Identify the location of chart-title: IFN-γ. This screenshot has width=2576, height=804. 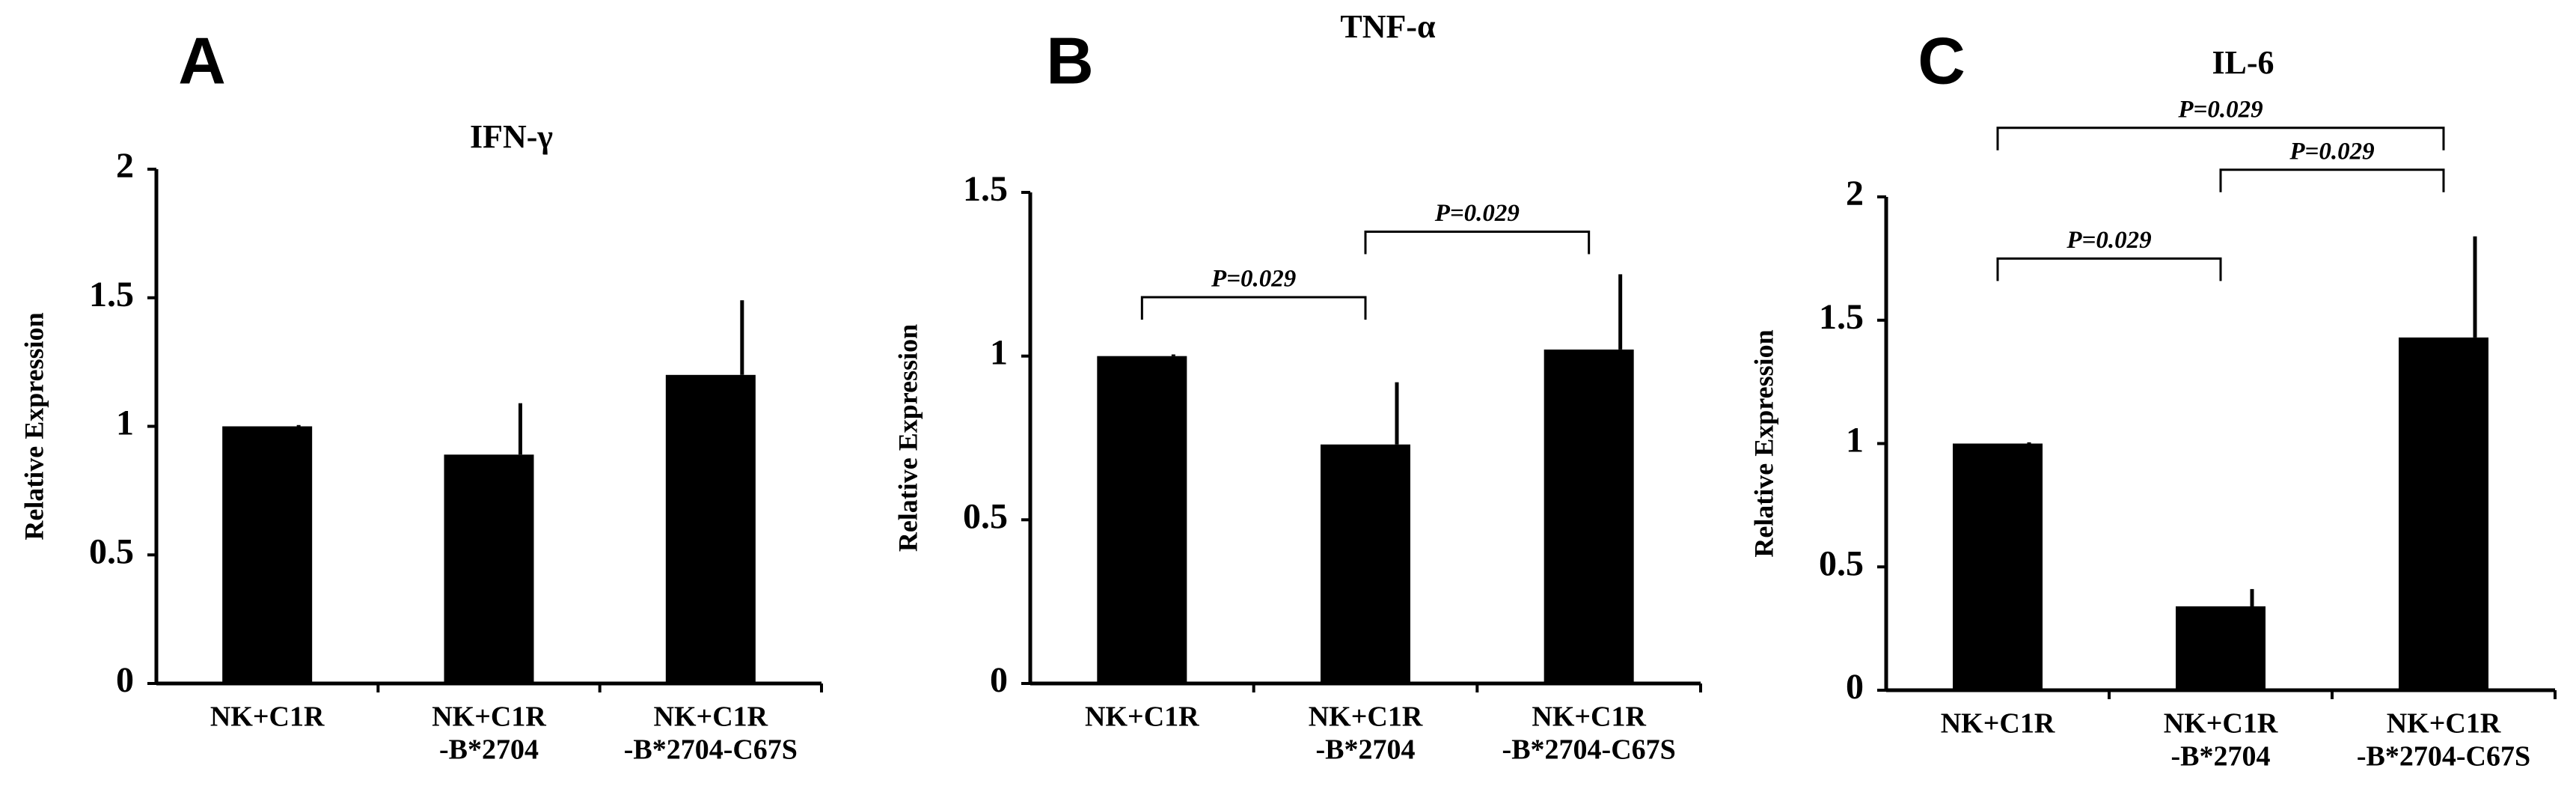
(512, 136).